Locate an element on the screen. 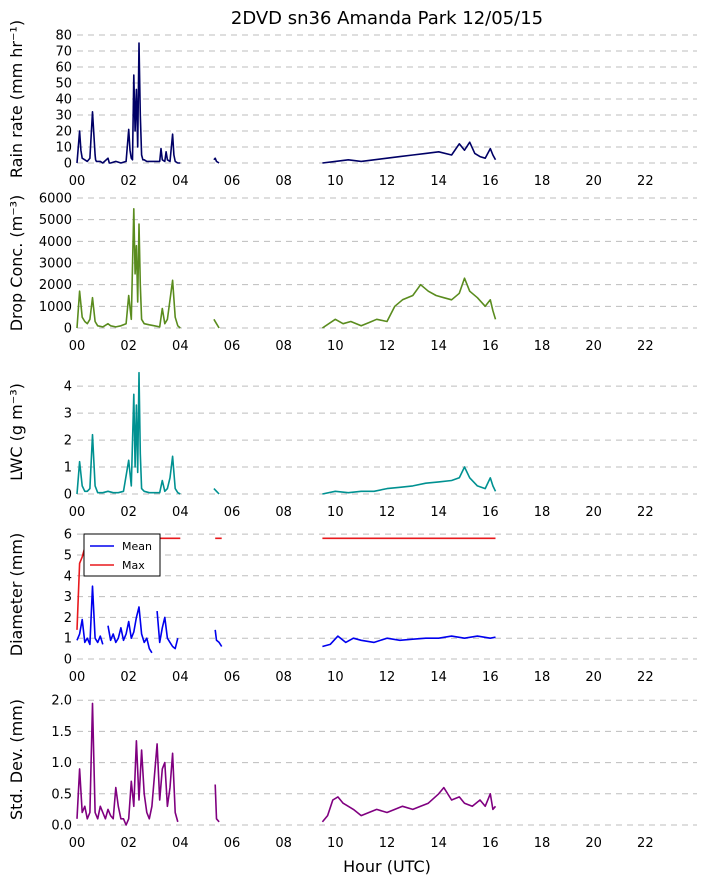 This screenshot has width=706, height=886. y-axis-label: Rain rate (mm hr⁻¹) is located at coordinates (16, 99).